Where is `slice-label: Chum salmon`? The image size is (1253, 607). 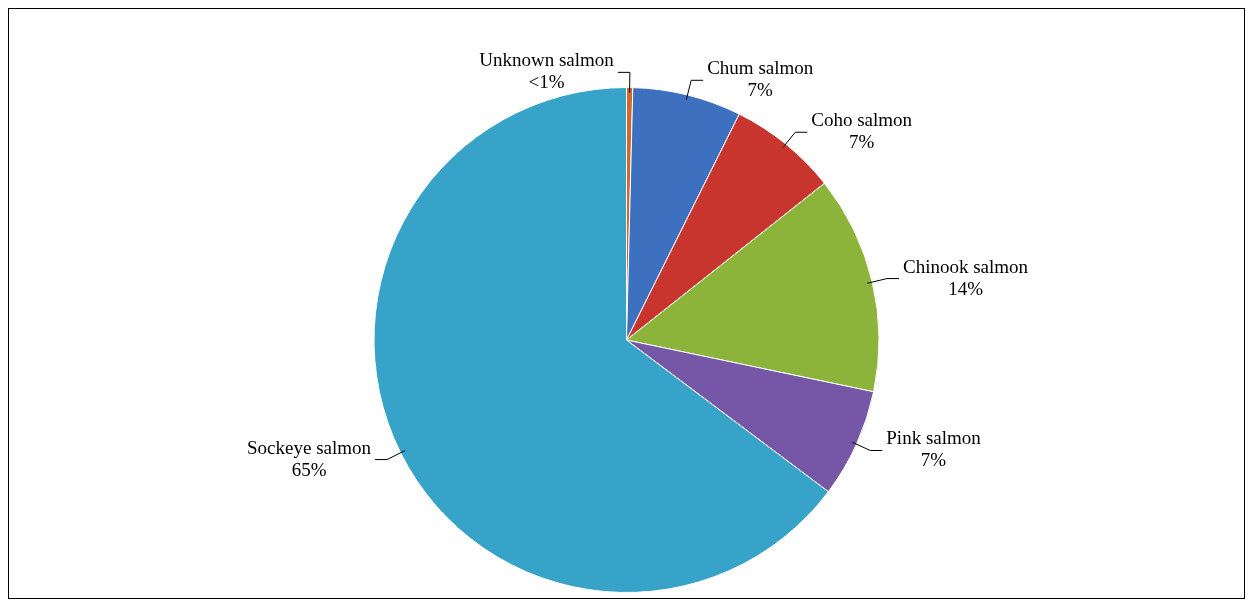
slice-label: Chum salmon is located at coordinates (760, 68).